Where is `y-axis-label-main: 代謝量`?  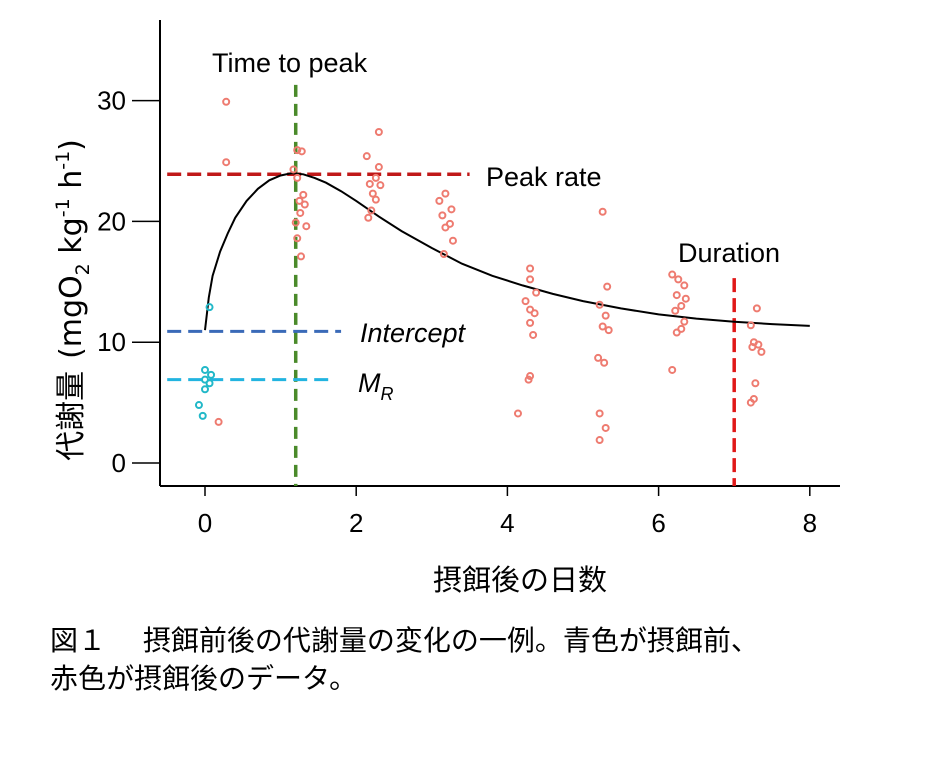
y-axis-label-main: 代謝量 is located at coordinates (71, 416).